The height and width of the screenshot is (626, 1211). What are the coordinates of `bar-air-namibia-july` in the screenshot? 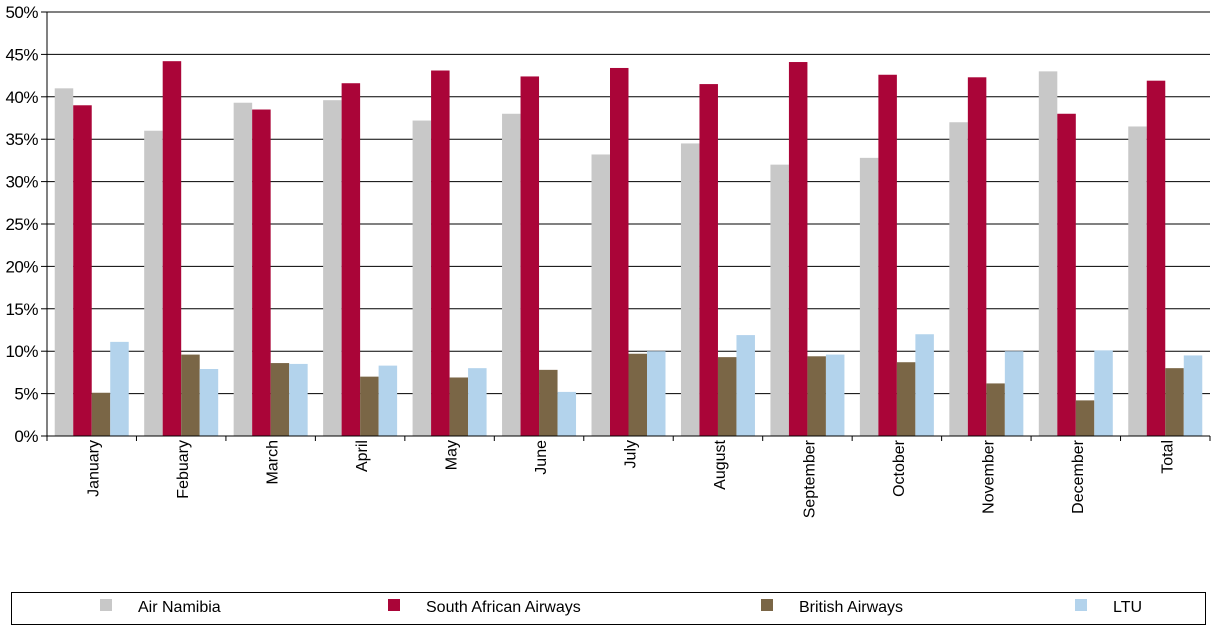 It's located at (600, 295).